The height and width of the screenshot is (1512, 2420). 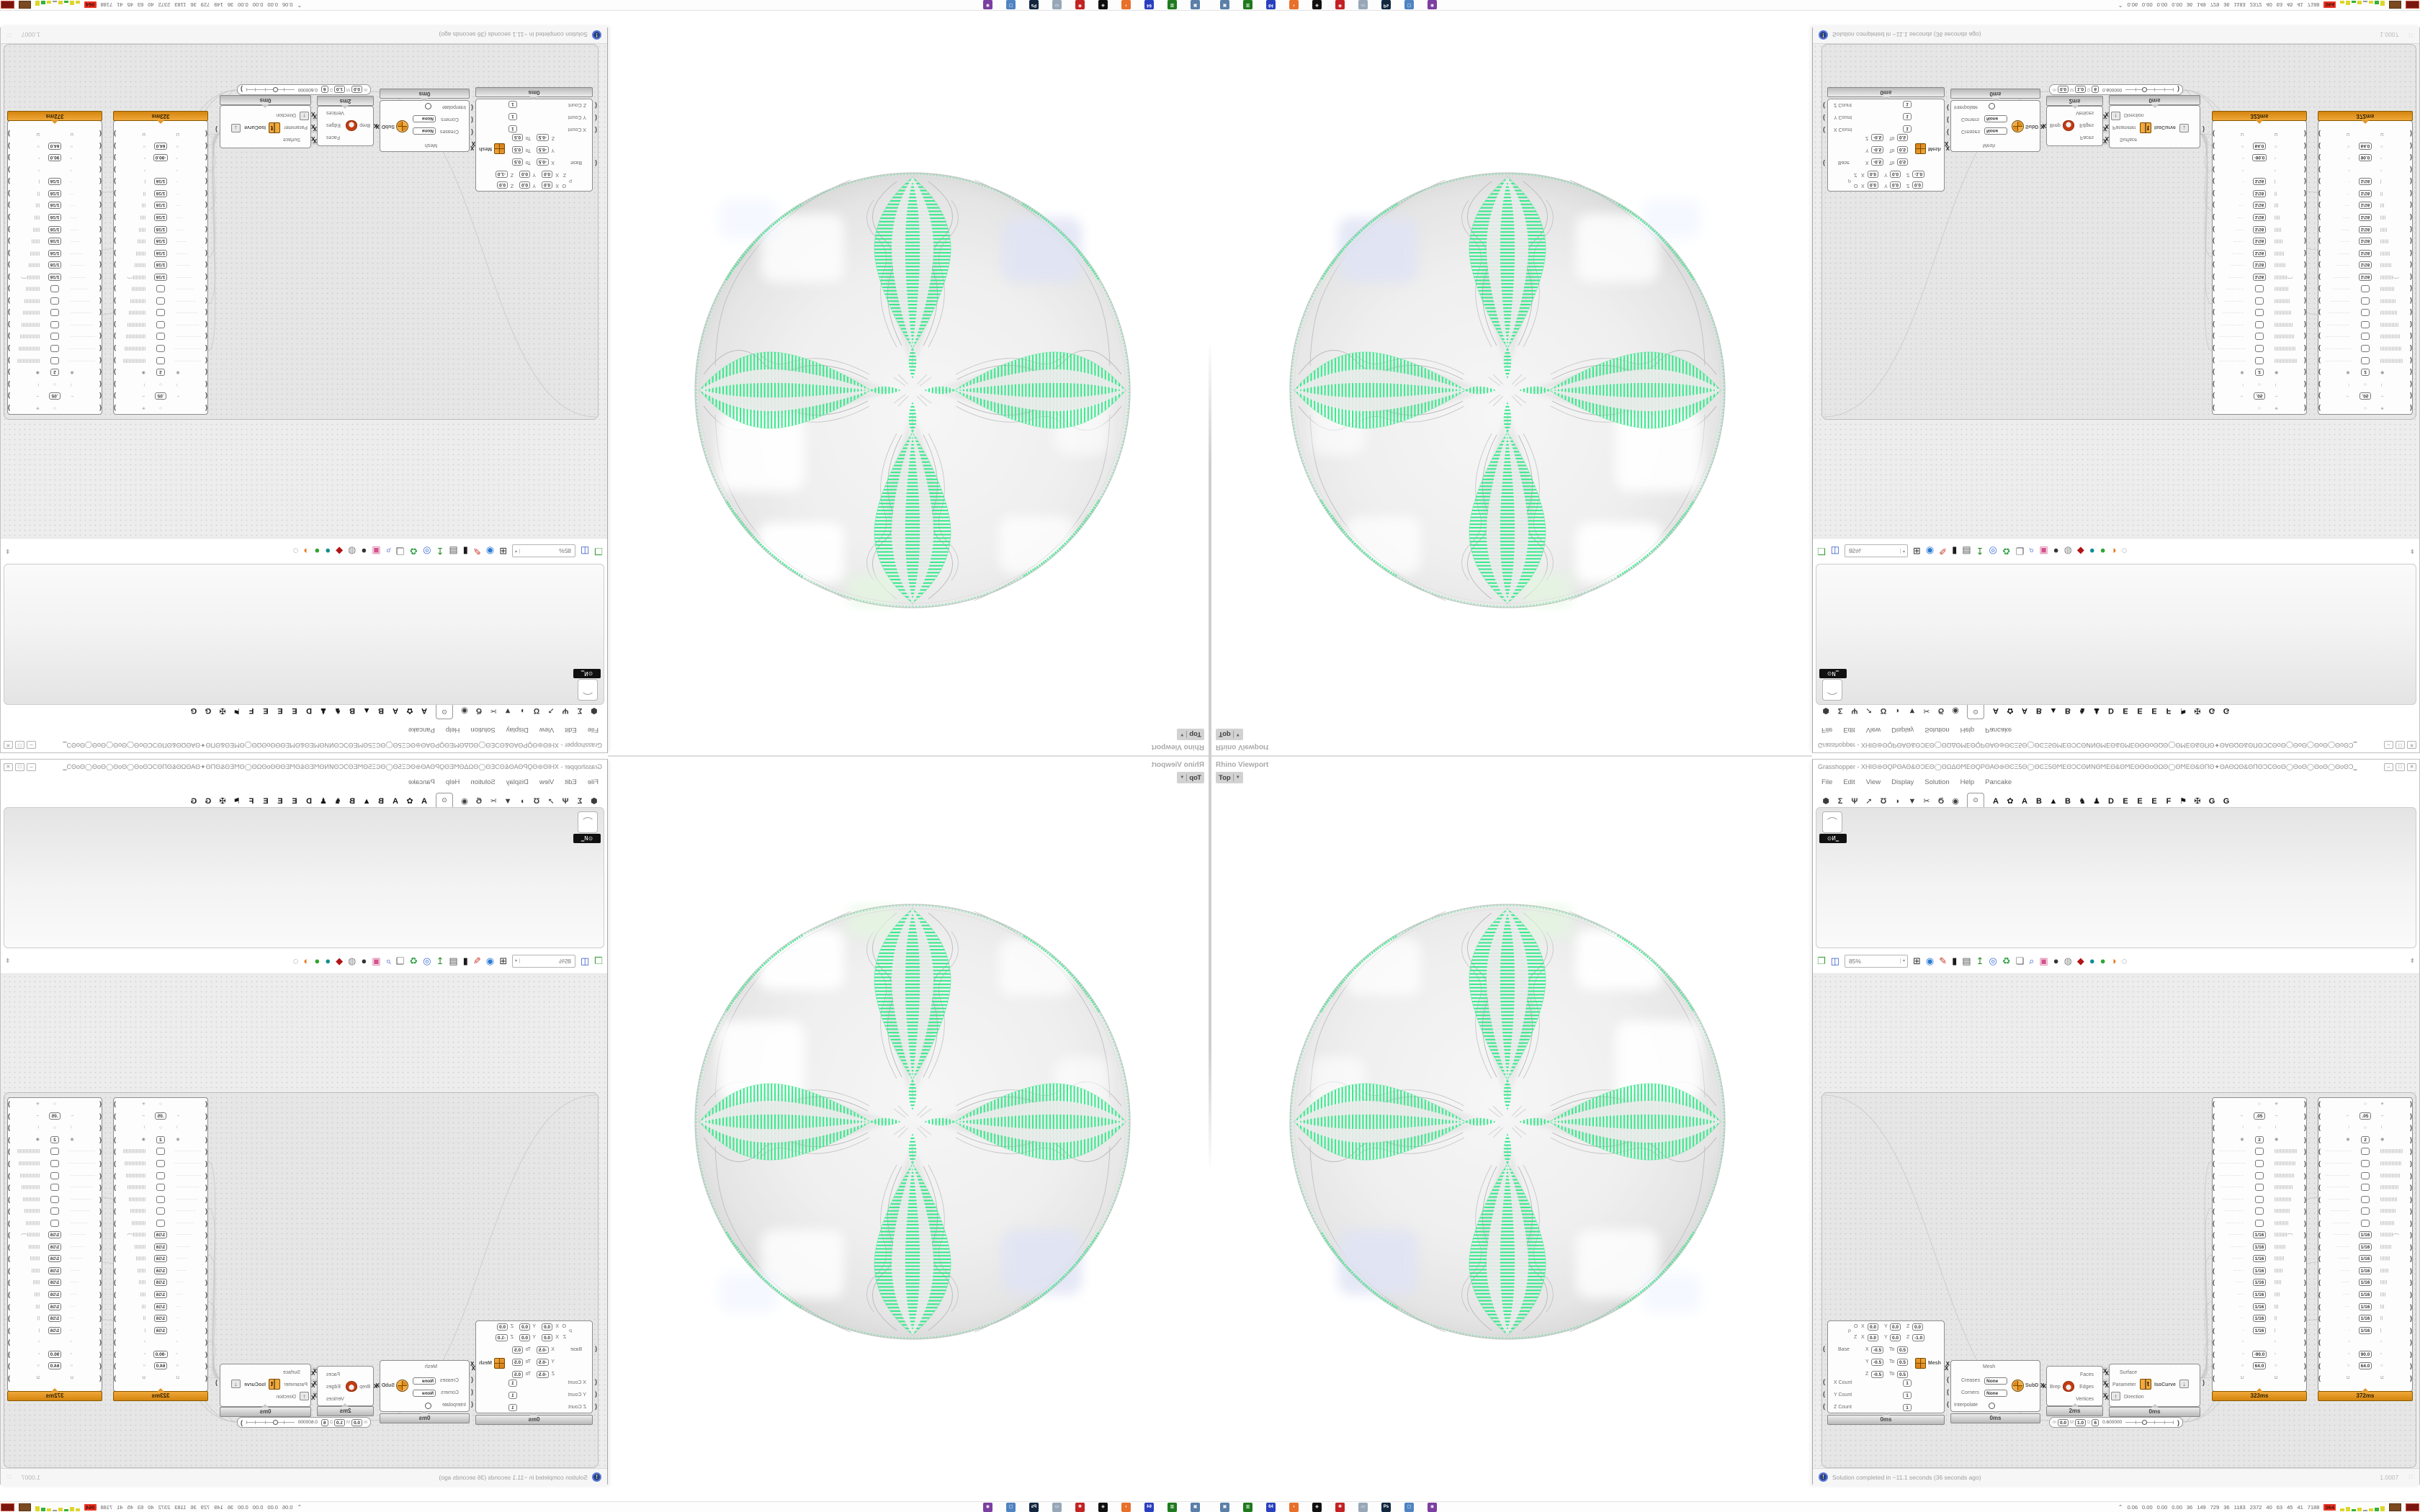 I want to click on save-file-icon: ◫, so click(x=1834, y=551).